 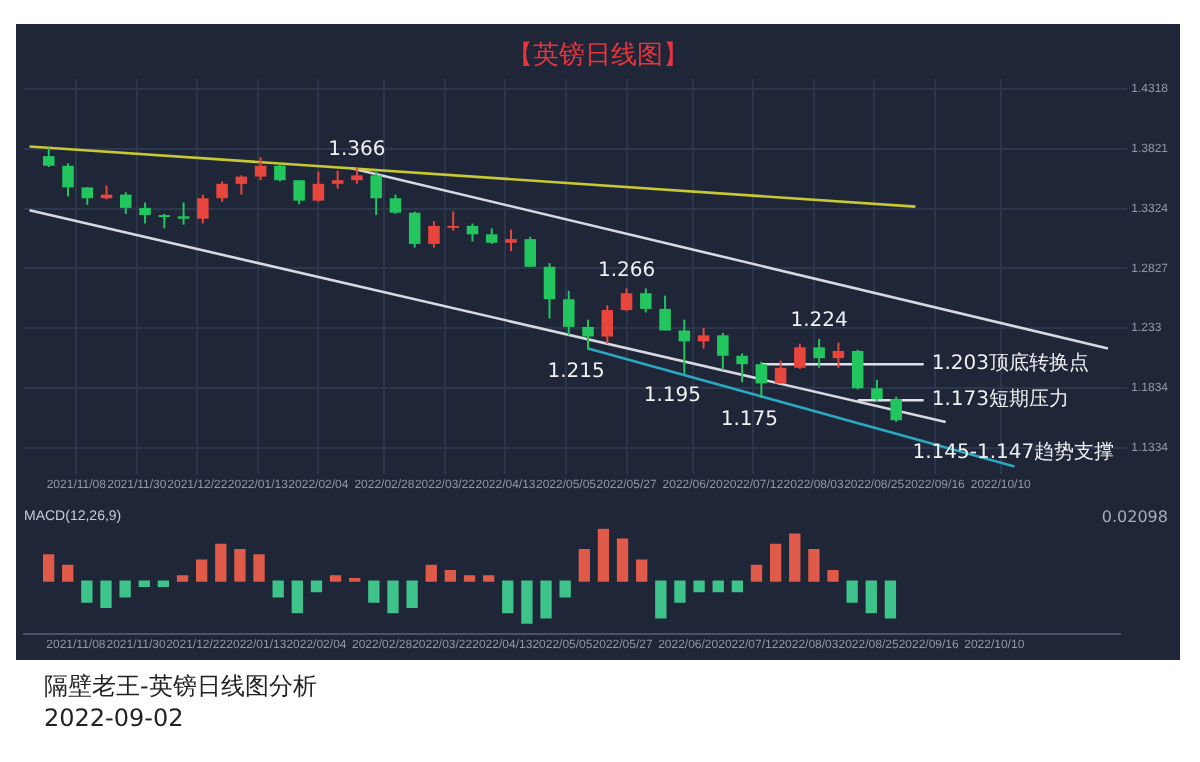 What do you see at coordinates (749, 420) in the screenshot?
I see `annotation: 1.175` at bounding box center [749, 420].